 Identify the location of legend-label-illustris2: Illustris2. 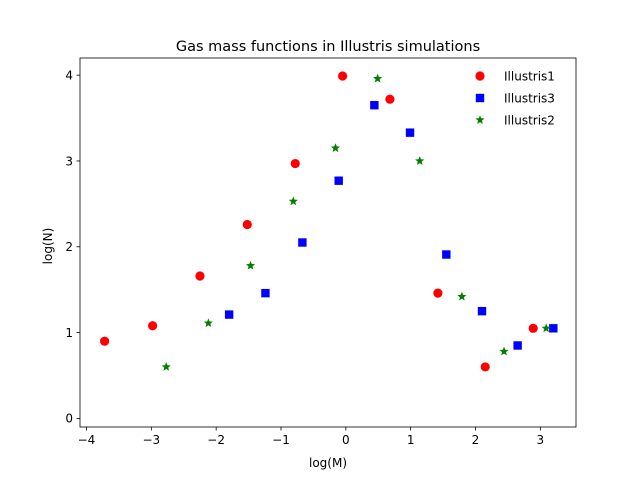
(529, 120).